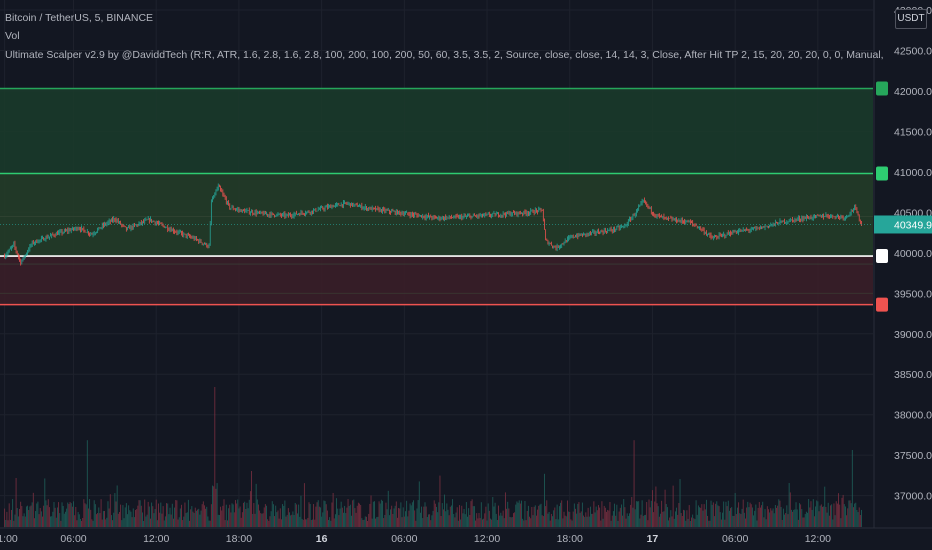 This screenshot has width=932, height=550. Describe the element at coordinates (436, 215) in the screenshot. I see `take-profit-1-zone` at that location.